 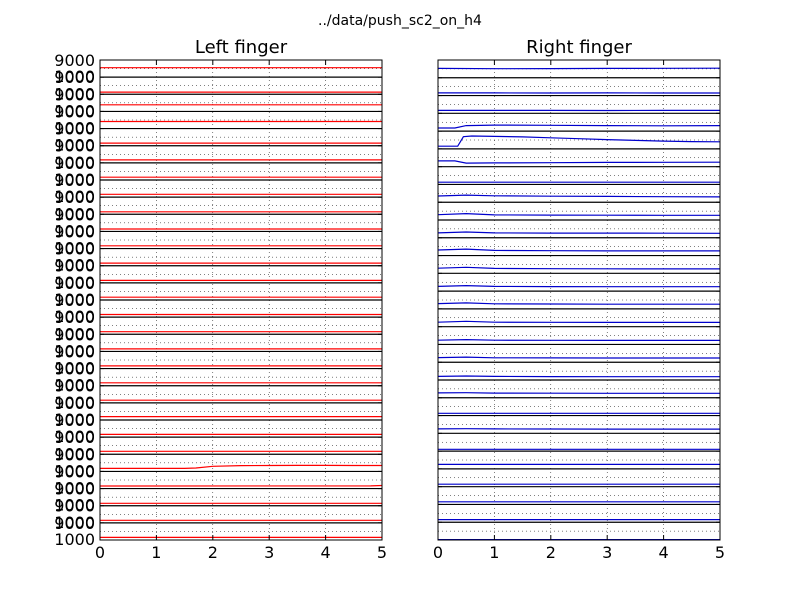 I want to click on left-finger-xtick-label: 1, so click(x=156, y=552).